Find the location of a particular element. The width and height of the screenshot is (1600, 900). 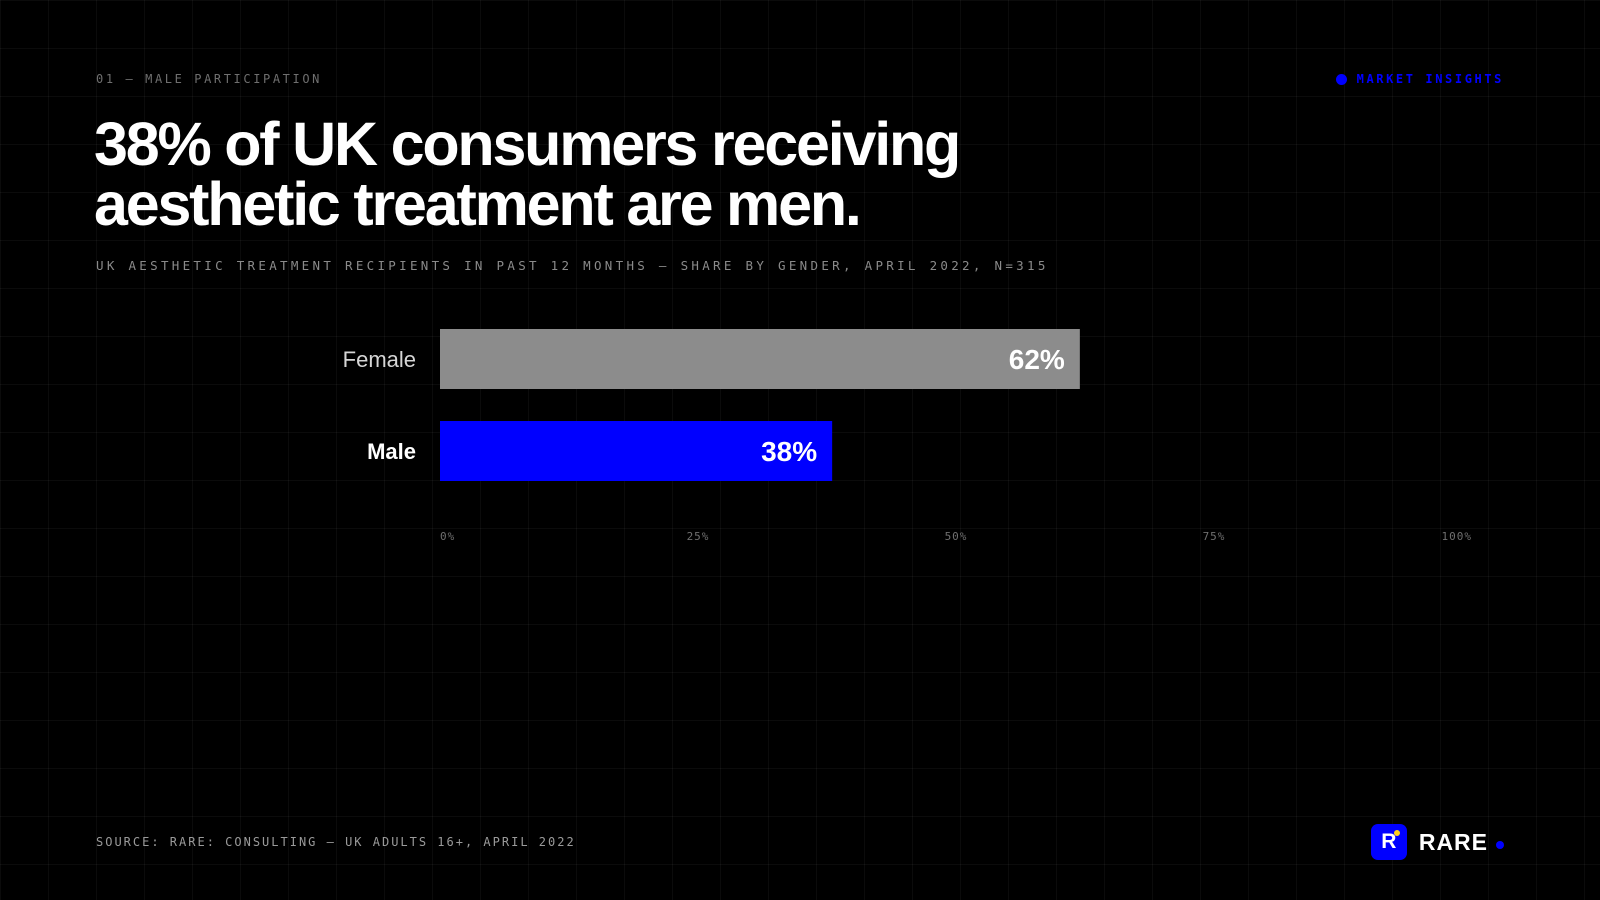

category-label: Male is located at coordinates (391, 451).